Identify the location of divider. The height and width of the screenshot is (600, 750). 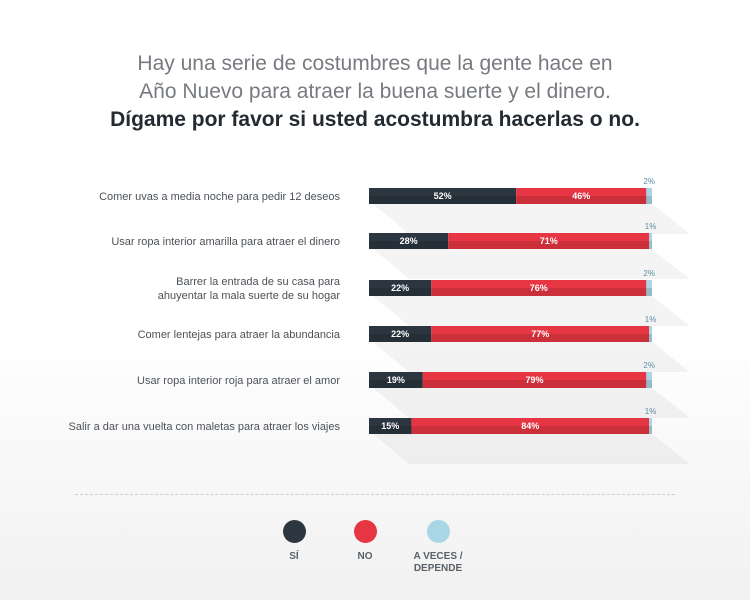
(375, 494).